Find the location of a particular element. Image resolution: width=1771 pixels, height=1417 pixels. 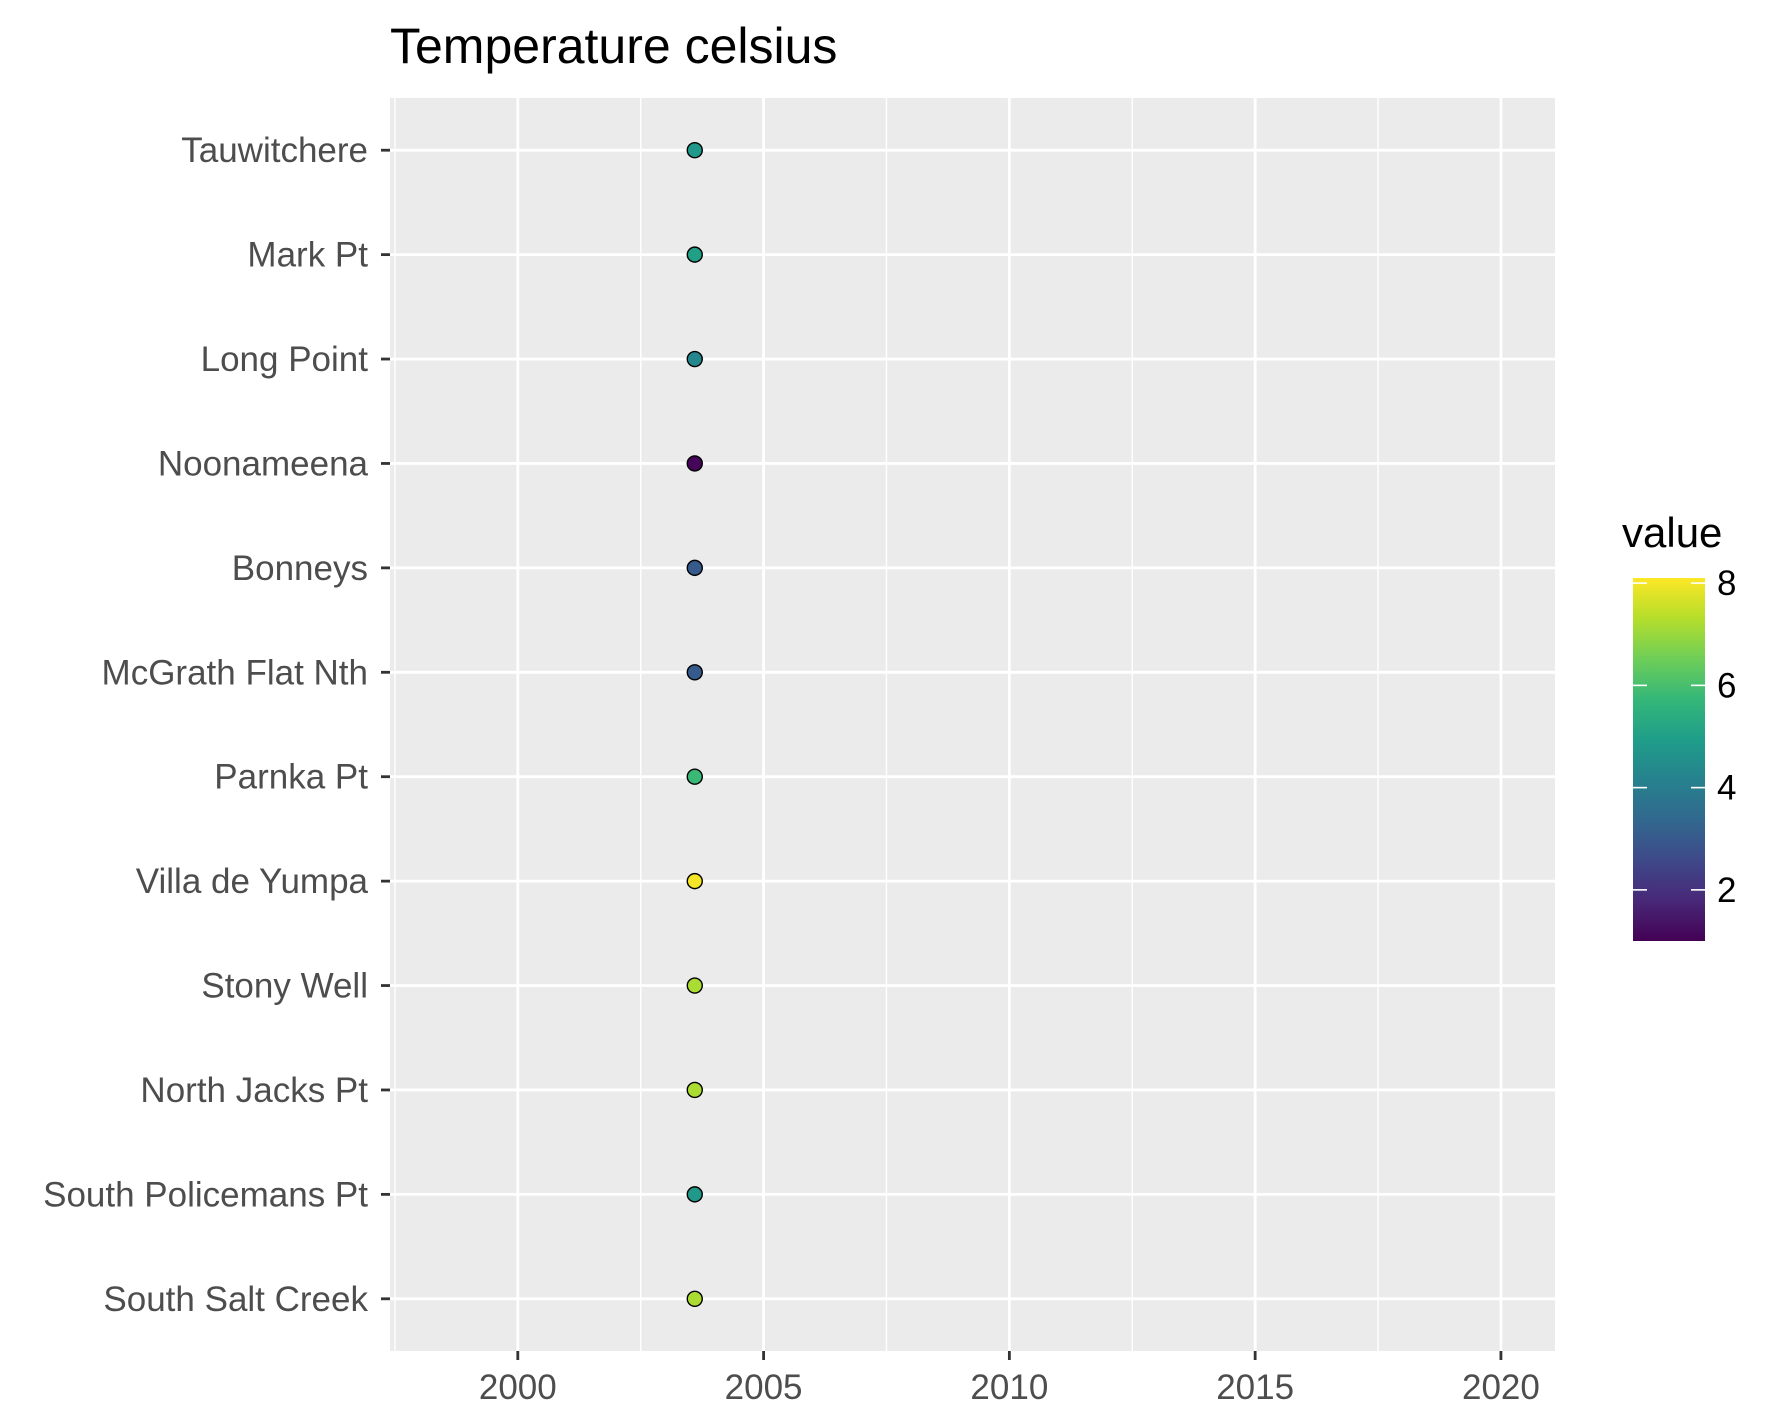

x-axis: 2000 2005 2010 2015 2020 is located at coordinates (1009, 1379).